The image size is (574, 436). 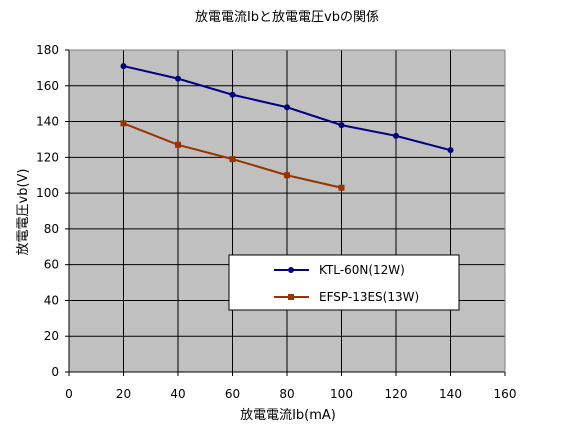 I want to click on chart-title: 放電電流Ibと放電電圧vbの関係, so click(x=287, y=17).